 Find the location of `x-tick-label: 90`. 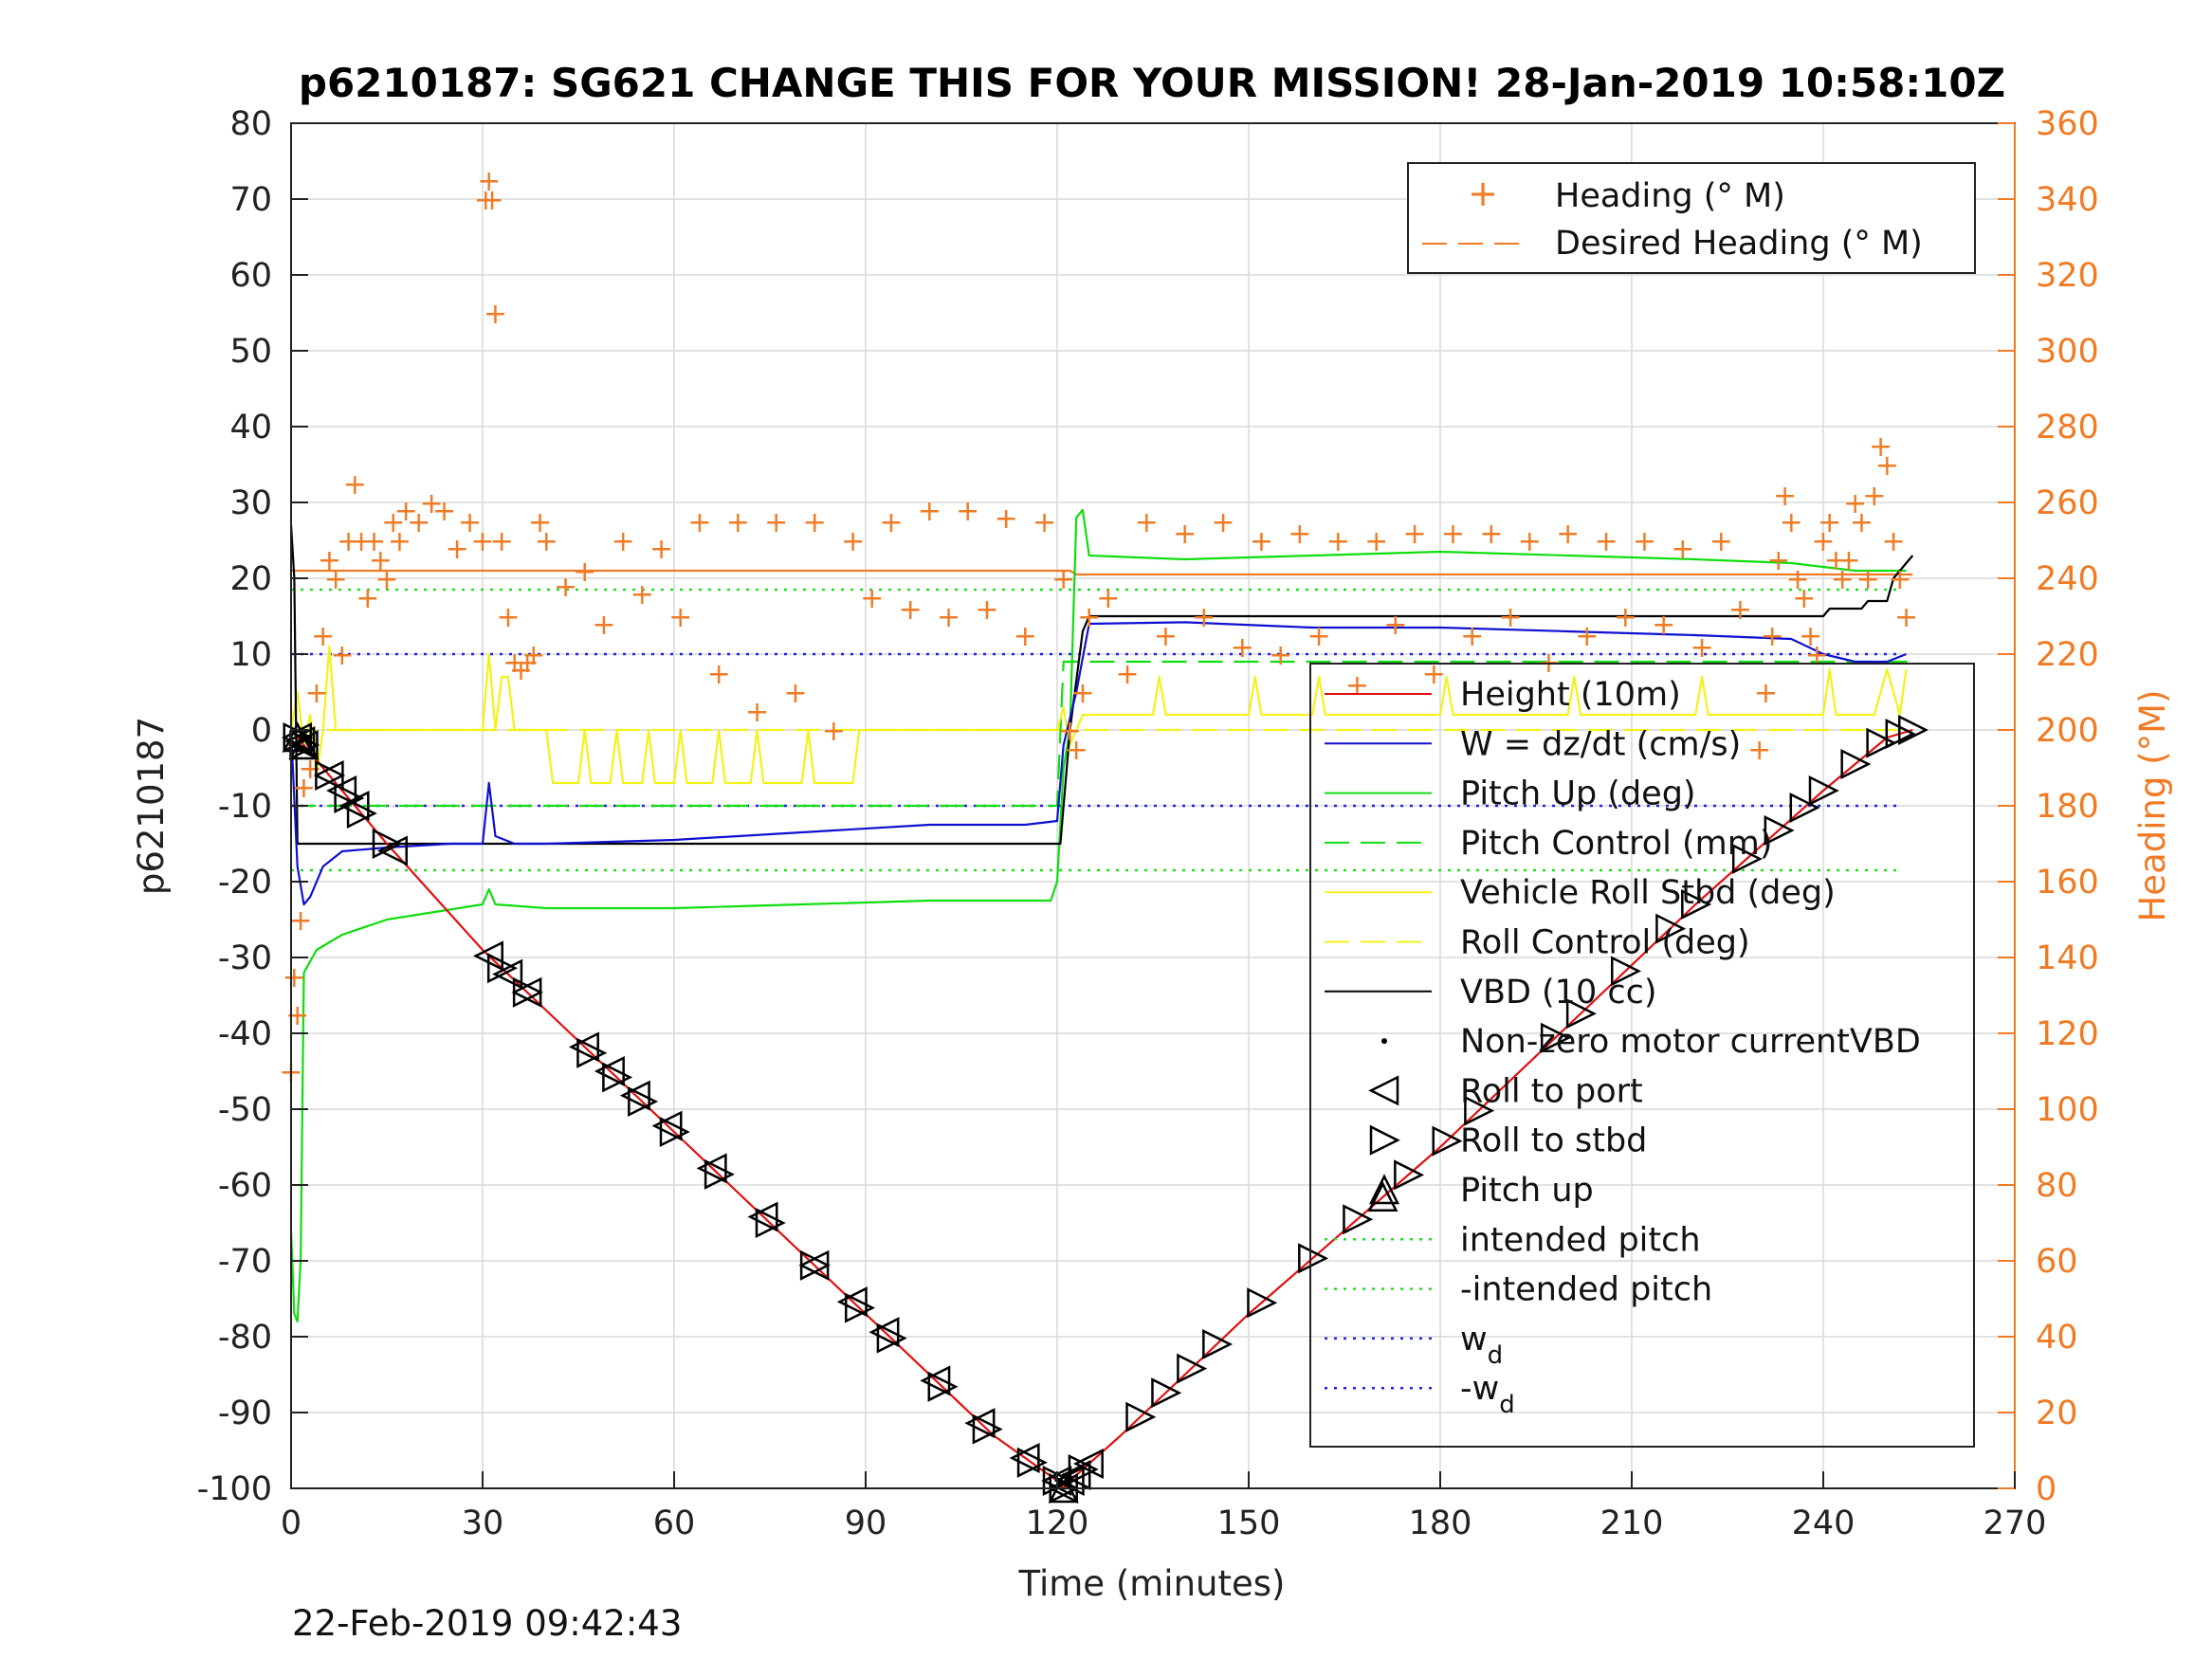

x-tick-label: 90 is located at coordinates (866, 1523).